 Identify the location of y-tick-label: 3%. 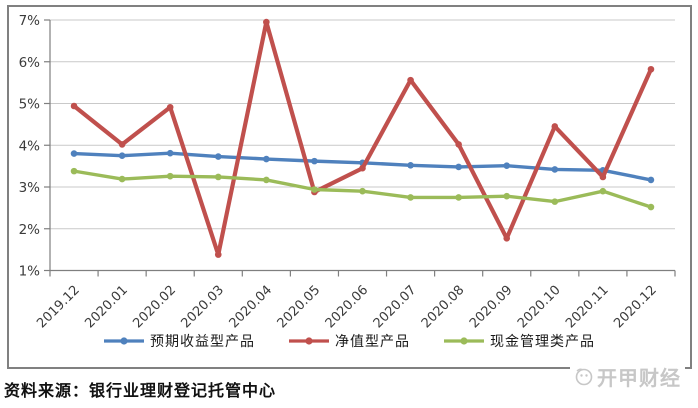
(30, 188).